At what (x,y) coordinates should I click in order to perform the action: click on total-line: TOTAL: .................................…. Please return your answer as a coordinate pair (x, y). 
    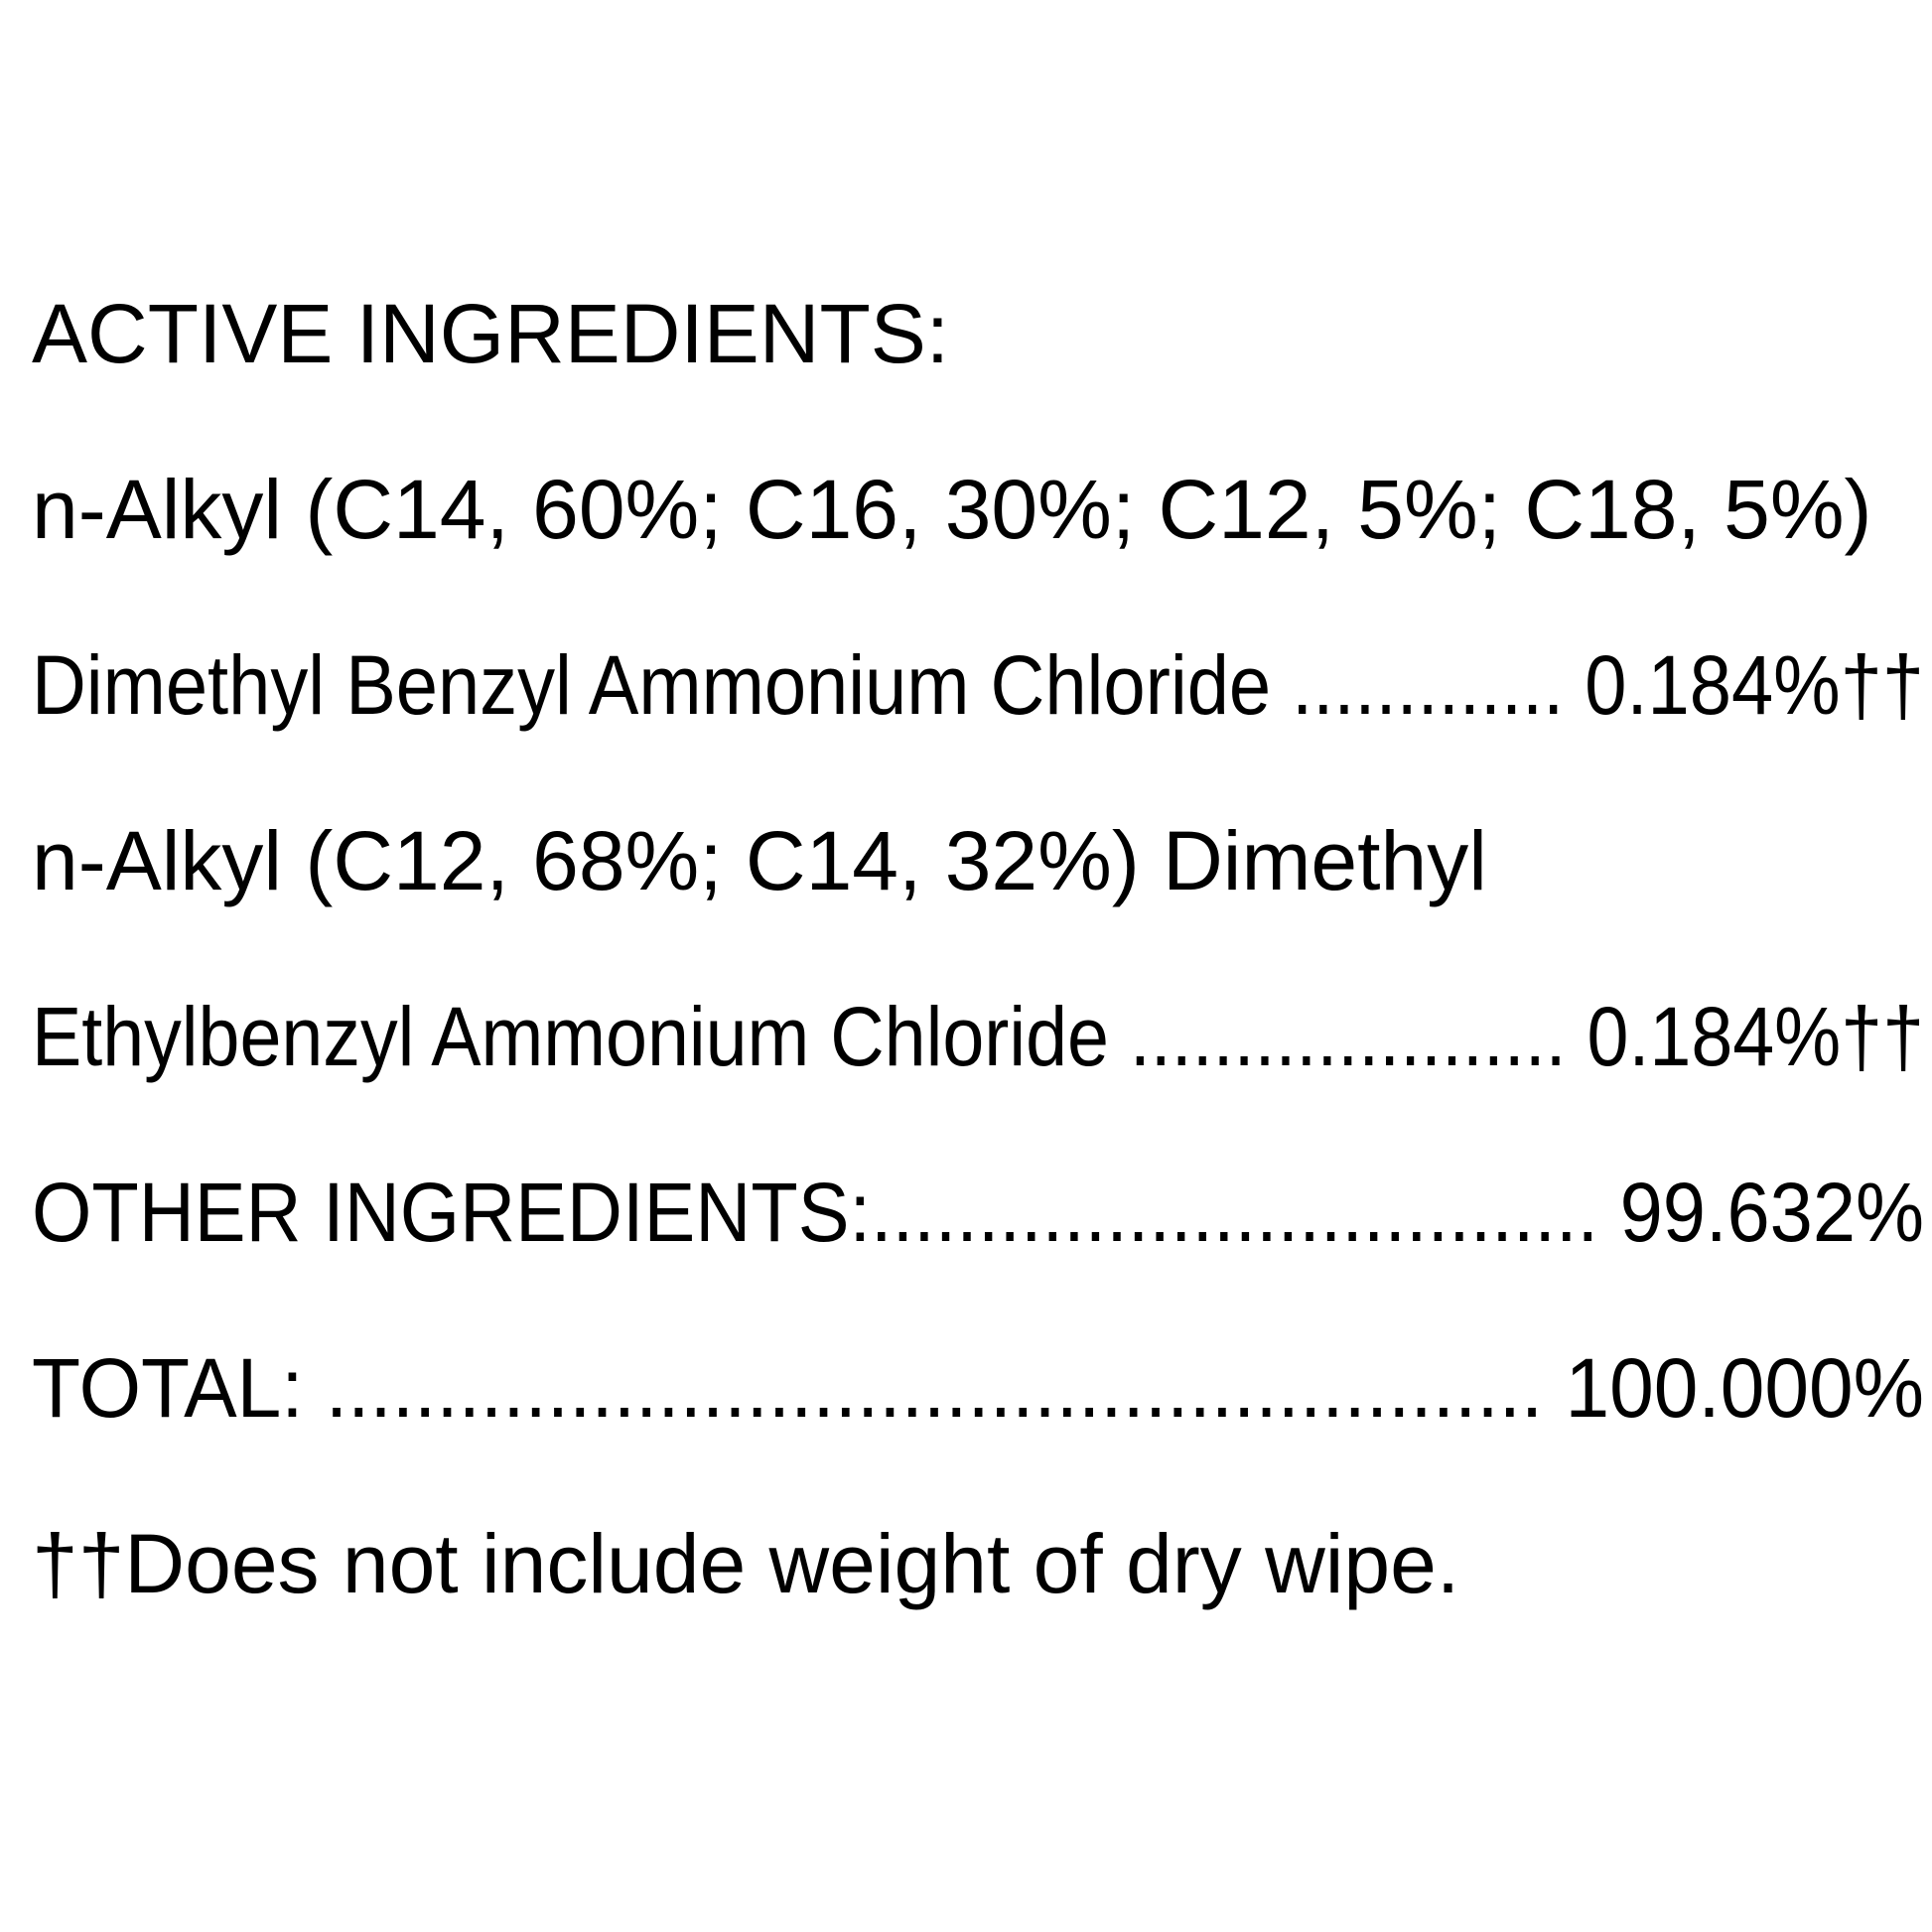
    Looking at the image, I should click on (978, 1388).